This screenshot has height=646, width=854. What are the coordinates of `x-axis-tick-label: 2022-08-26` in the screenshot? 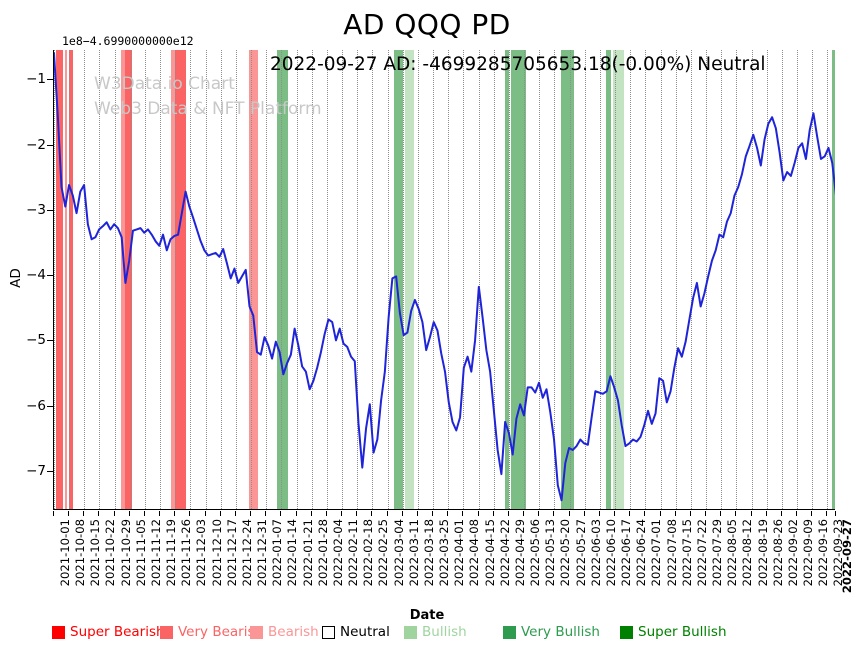 It's located at (777, 553).